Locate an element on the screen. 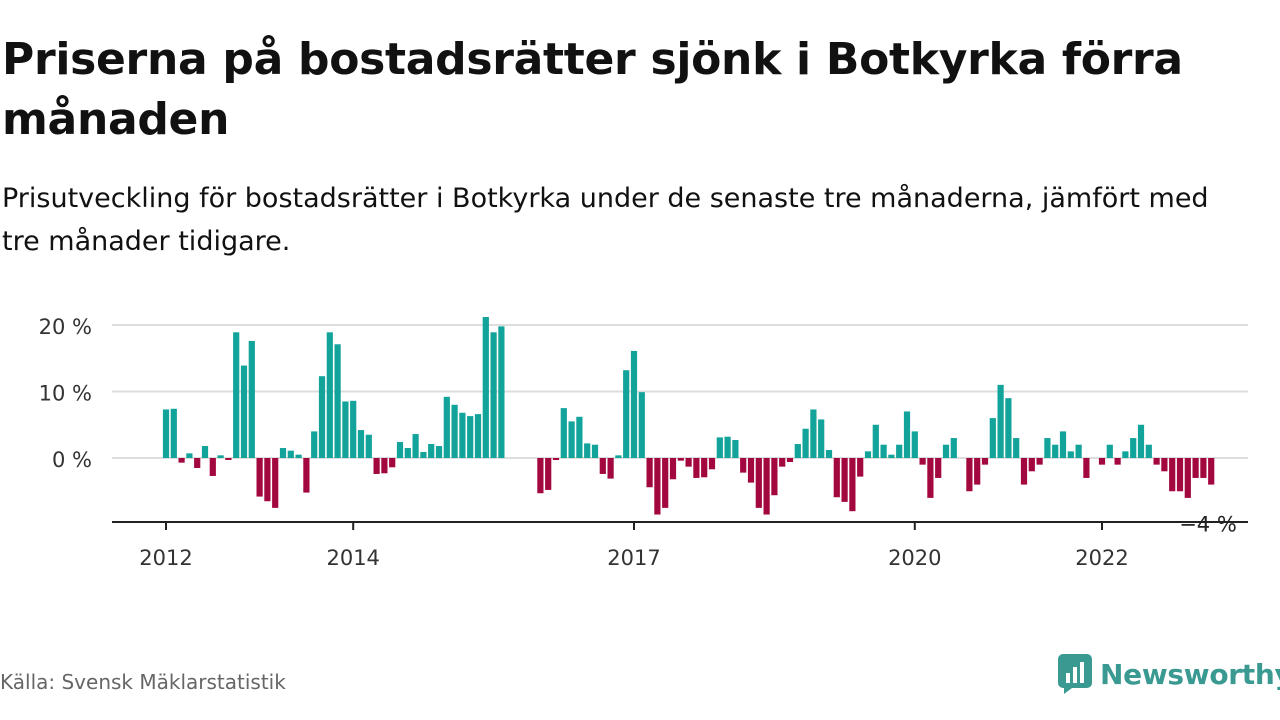  y-tick-label: 20 % is located at coordinates (65, 327).